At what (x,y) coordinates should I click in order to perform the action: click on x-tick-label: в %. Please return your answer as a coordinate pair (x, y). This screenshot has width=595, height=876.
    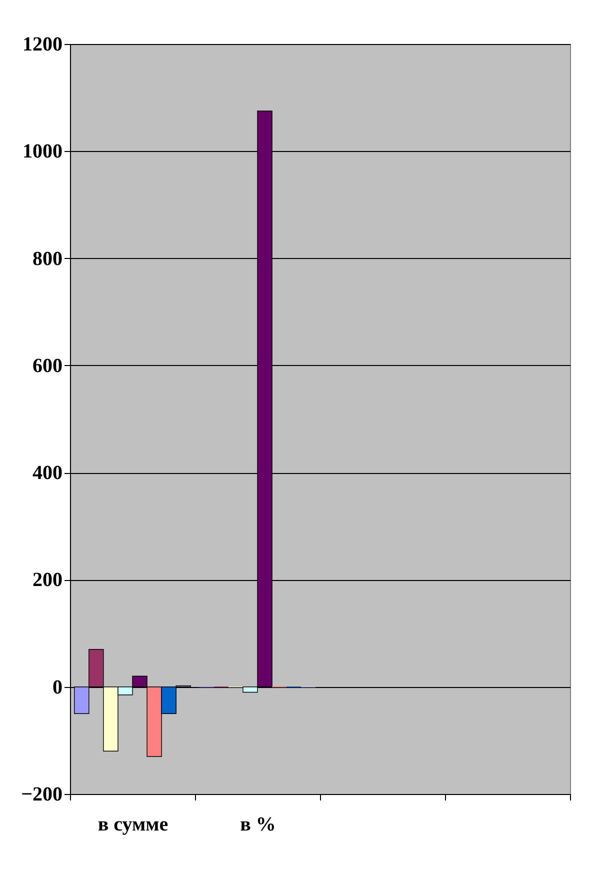
    Looking at the image, I should click on (258, 825).